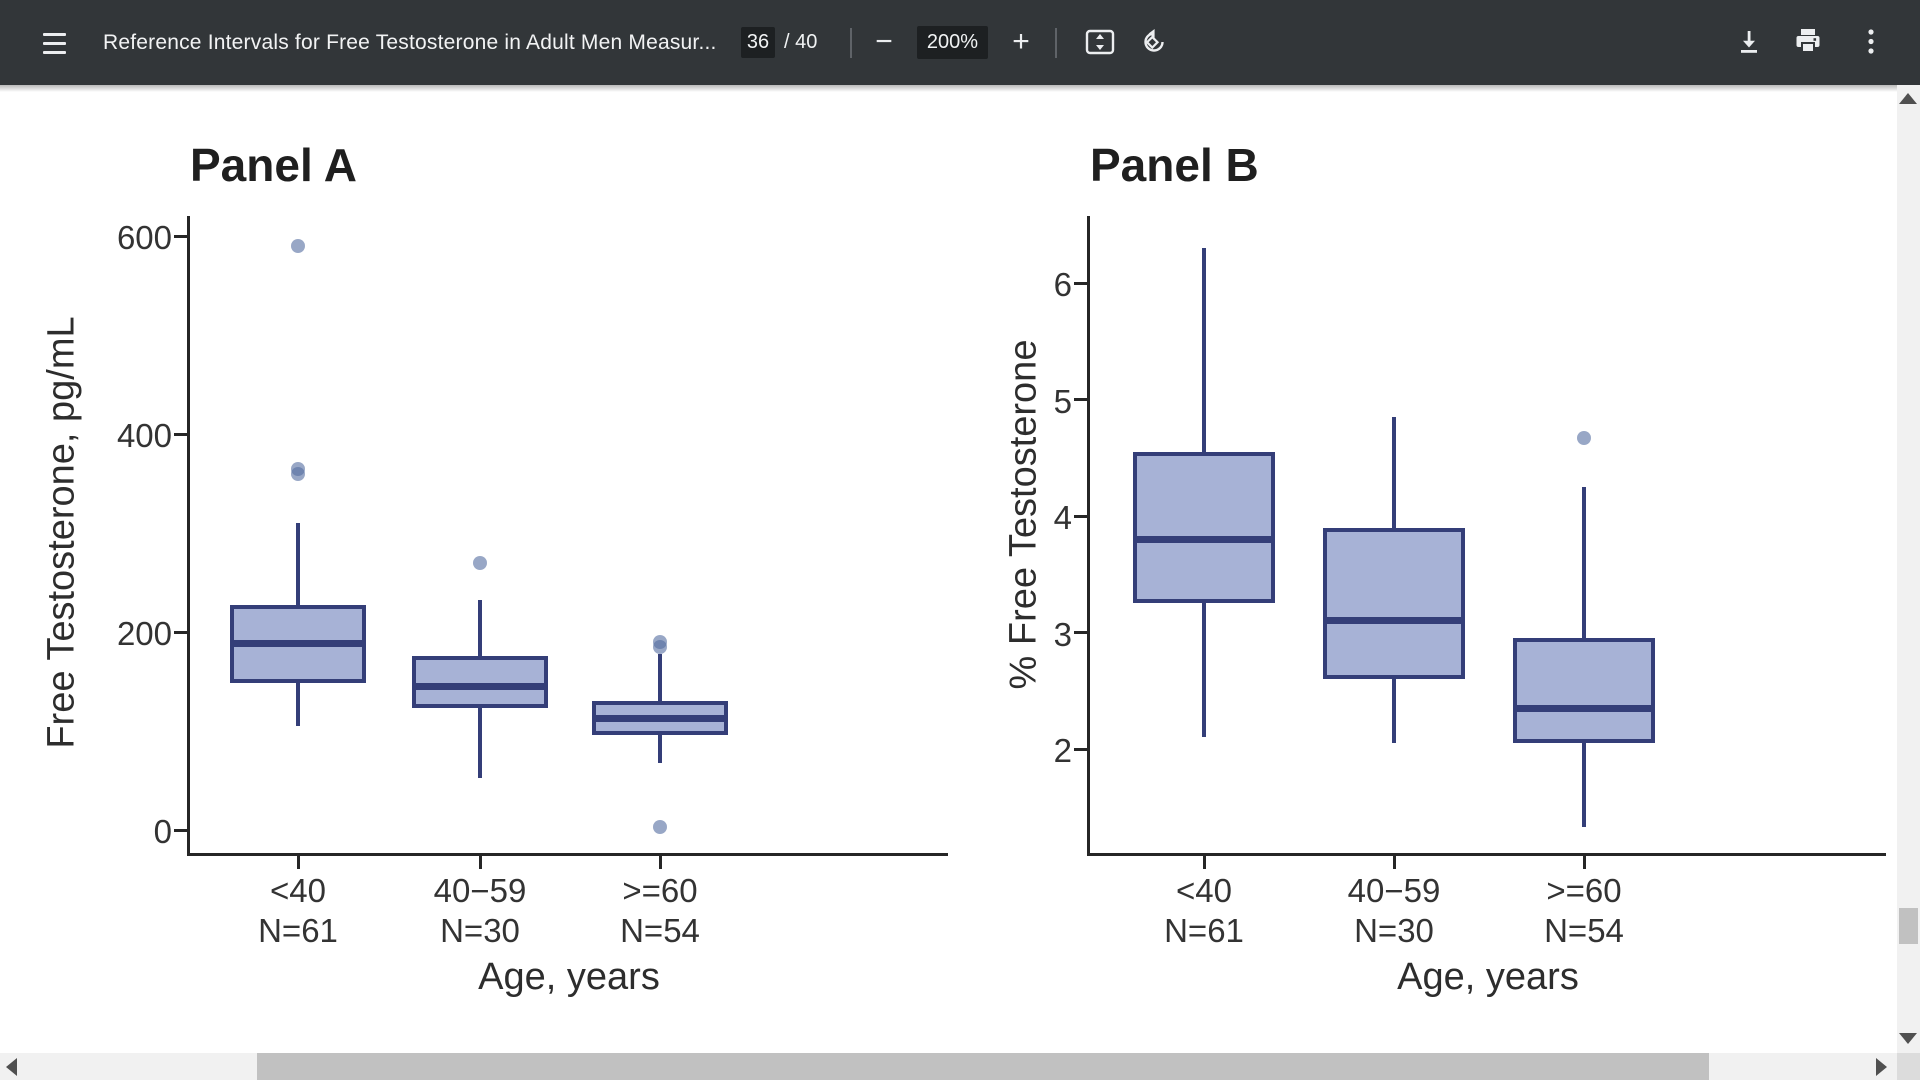 Image resolution: width=1920 pixels, height=1080 pixels. I want to click on page-number-input: 36, so click(758, 42).